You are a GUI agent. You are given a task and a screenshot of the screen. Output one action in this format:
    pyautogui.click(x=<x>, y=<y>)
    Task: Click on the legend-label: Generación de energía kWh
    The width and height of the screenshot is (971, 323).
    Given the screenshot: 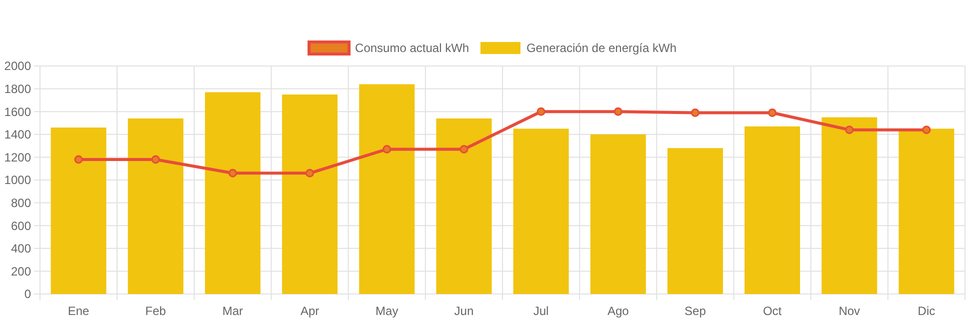 What is the action you would take?
    pyautogui.click(x=601, y=48)
    